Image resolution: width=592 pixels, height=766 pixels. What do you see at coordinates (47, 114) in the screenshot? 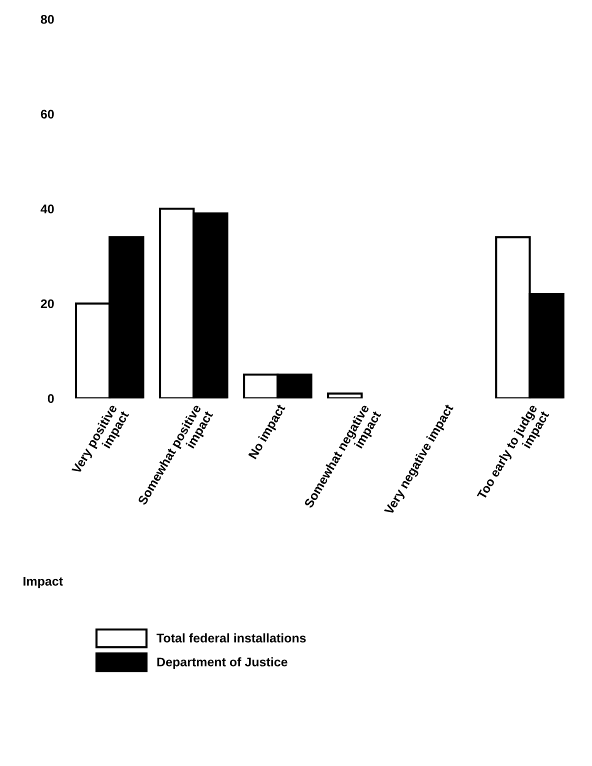
I see `y-tick-label: 60` at bounding box center [47, 114].